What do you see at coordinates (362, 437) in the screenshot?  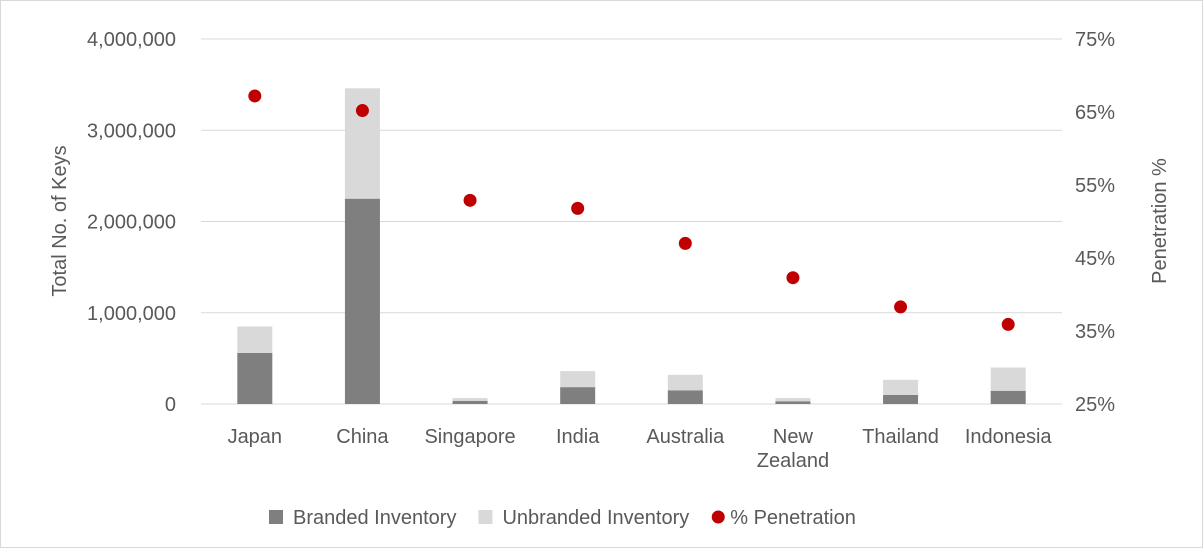 I see `x-tick-label: China` at bounding box center [362, 437].